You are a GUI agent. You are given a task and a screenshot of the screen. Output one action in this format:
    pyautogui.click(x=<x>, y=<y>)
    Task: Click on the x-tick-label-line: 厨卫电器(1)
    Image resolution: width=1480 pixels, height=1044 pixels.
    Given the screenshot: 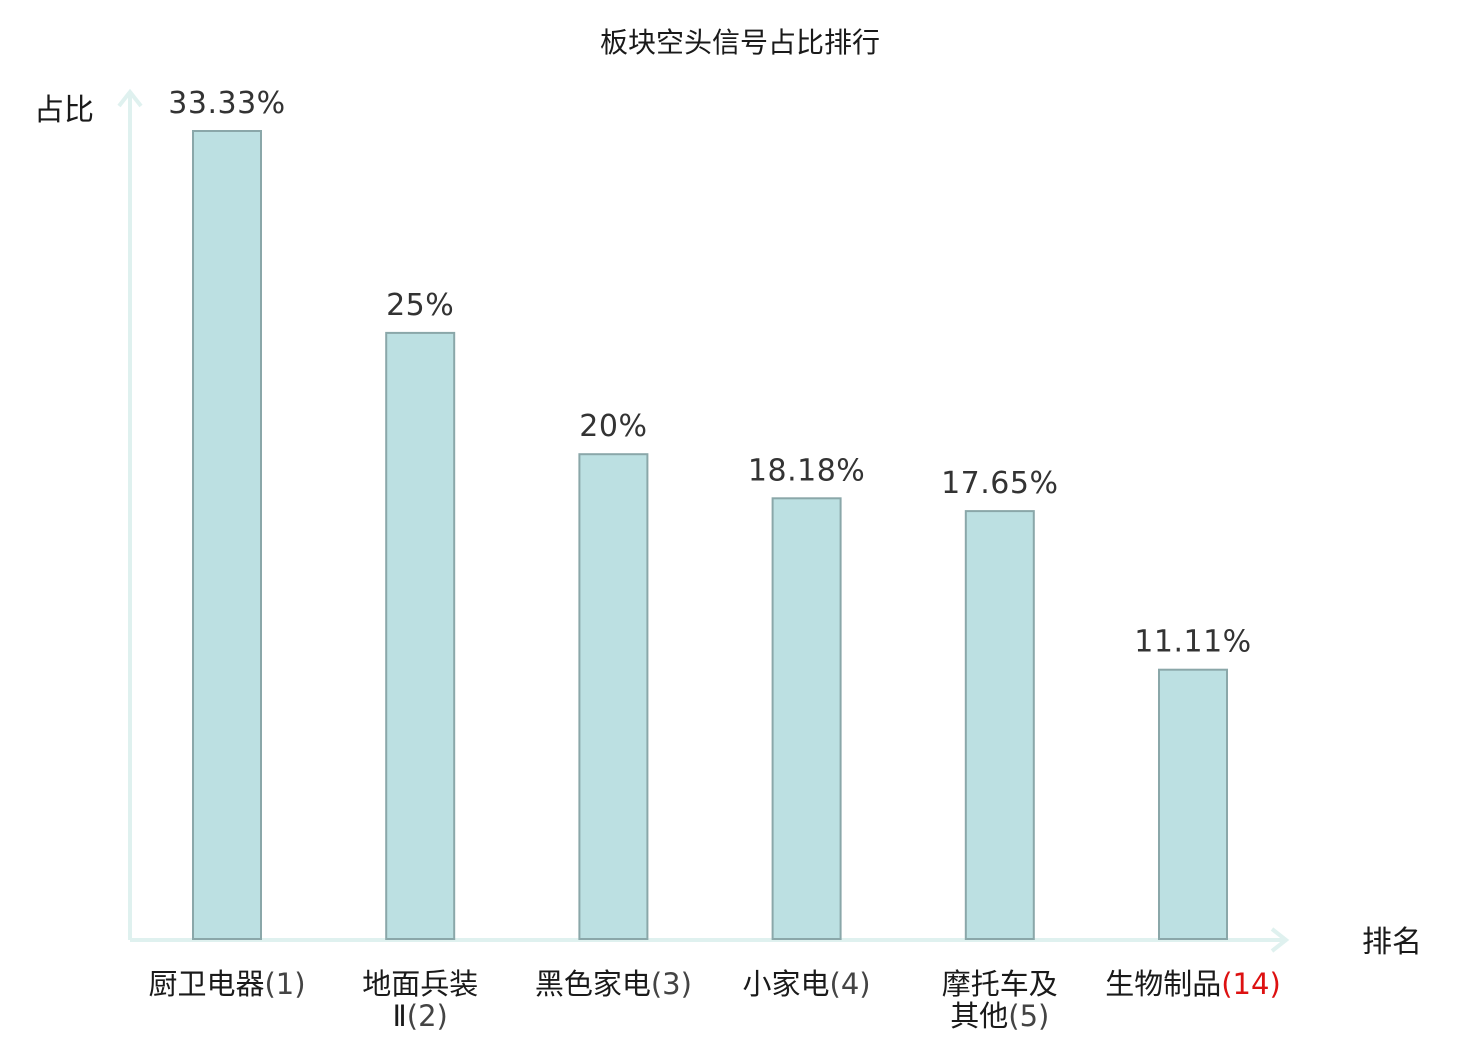 What is the action you would take?
    pyautogui.click(x=226, y=984)
    